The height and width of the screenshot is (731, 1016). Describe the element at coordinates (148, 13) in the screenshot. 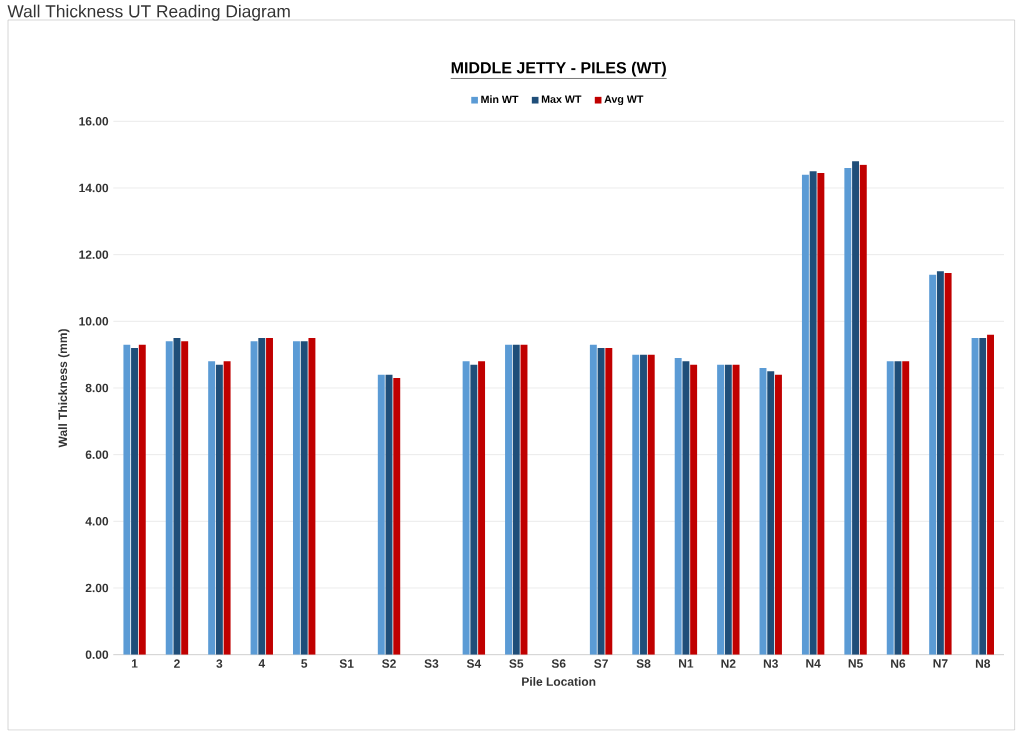

I see `text: Wall Thickness UT Reading Diagram` at that location.